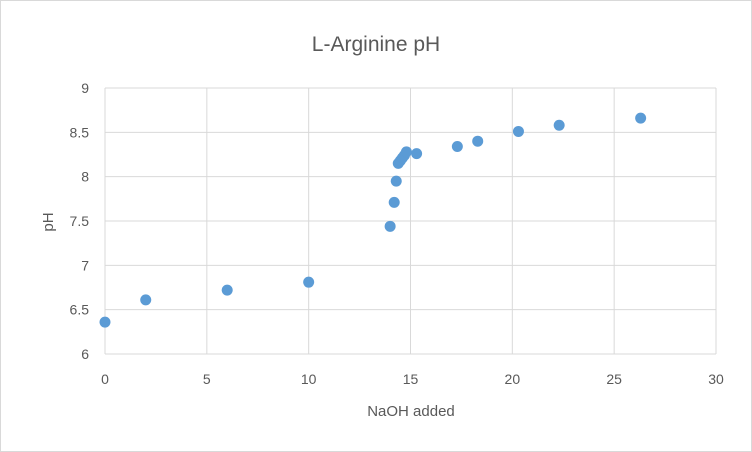 Image resolution: width=752 pixels, height=452 pixels. I want to click on x-axis-ticks: 0 5 10 15 20 25 30, so click(412, 379).